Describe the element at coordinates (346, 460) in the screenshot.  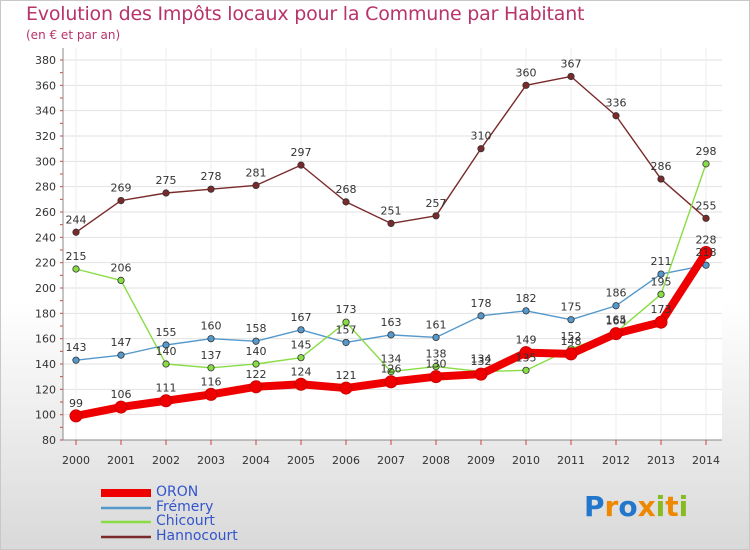
I see `x-tick-label: 2006` at that location.